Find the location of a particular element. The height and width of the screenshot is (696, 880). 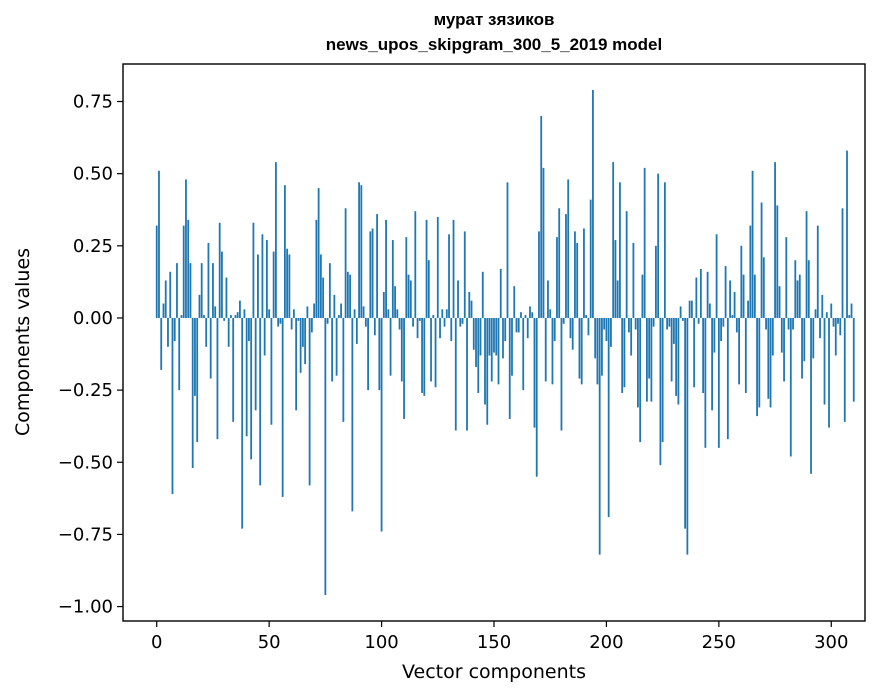

x-tick-label: 150 is located at coordinates (494, 642).